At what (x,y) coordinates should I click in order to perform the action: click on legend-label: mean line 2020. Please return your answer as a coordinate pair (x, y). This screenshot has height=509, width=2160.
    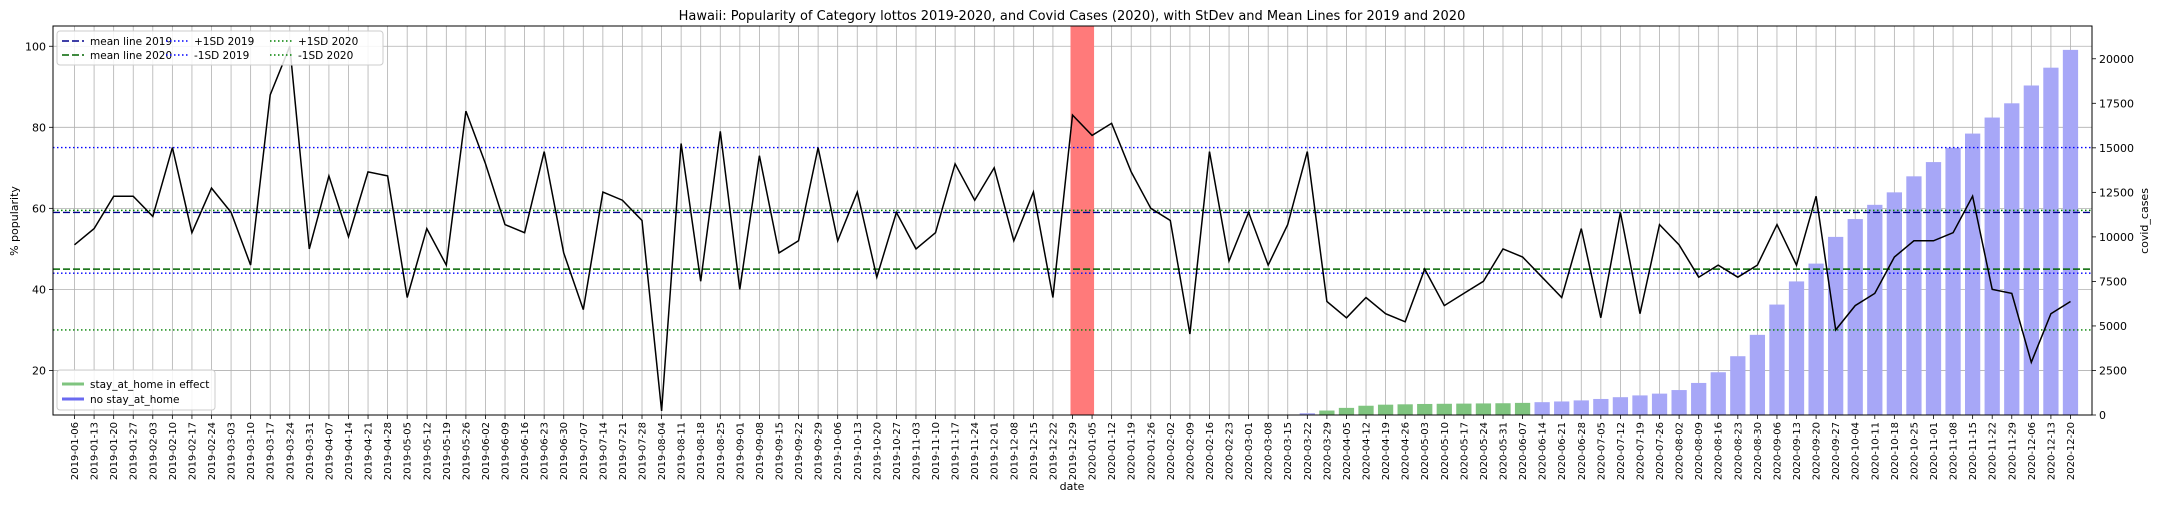
    Looking at the image, I should click on (131, 56).